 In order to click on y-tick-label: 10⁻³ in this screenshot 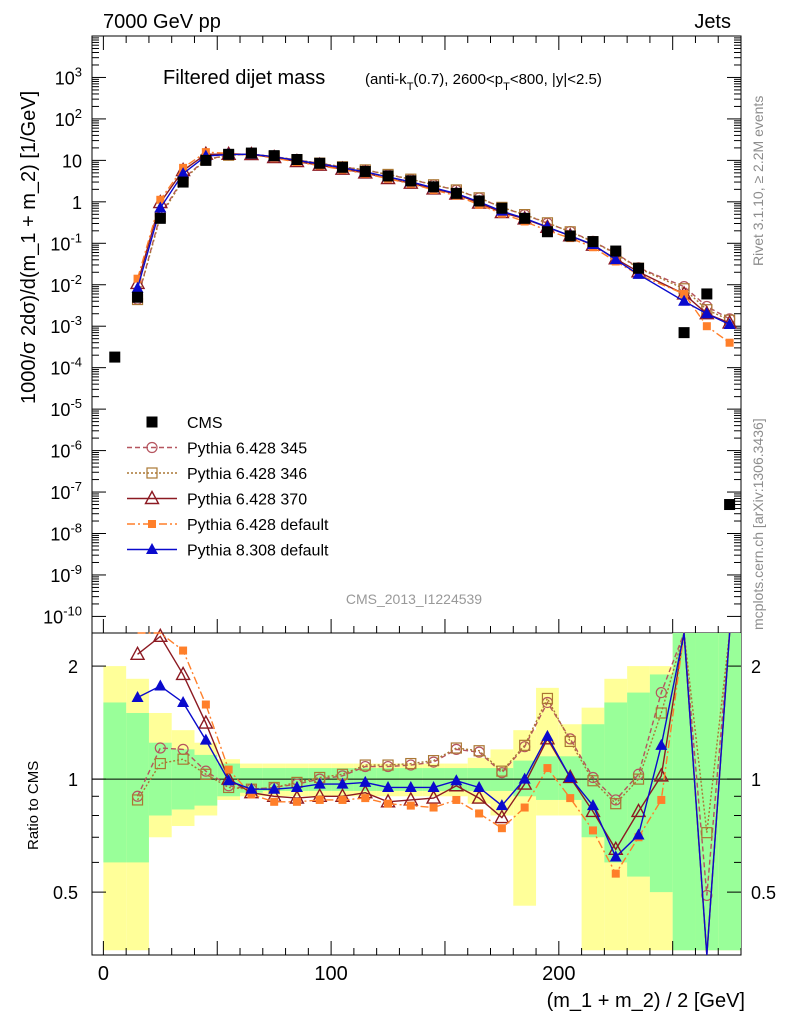, I will do `click(66, 325)`.